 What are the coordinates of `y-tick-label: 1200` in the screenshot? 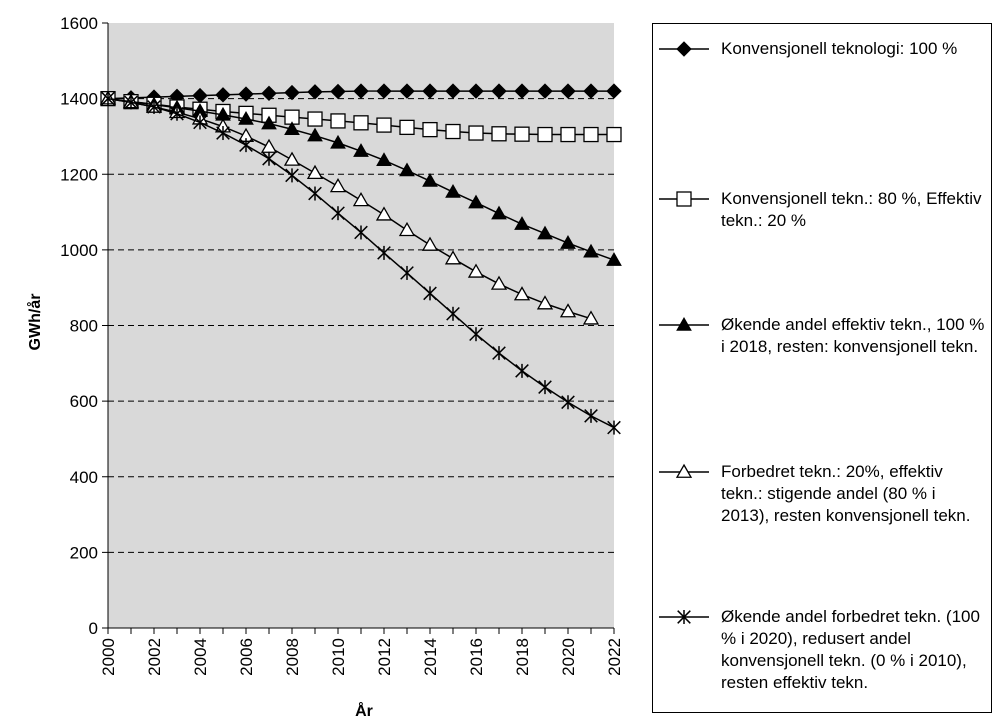 It's located at (79, 174).